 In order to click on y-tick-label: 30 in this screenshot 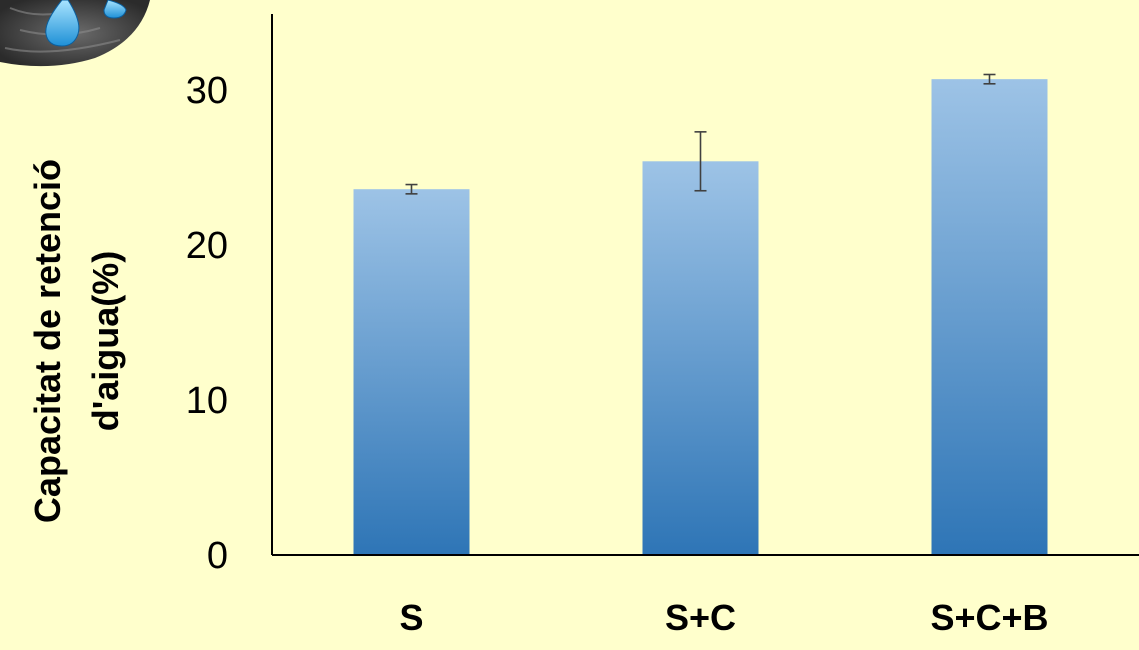, I will do `click(207, 91)`.